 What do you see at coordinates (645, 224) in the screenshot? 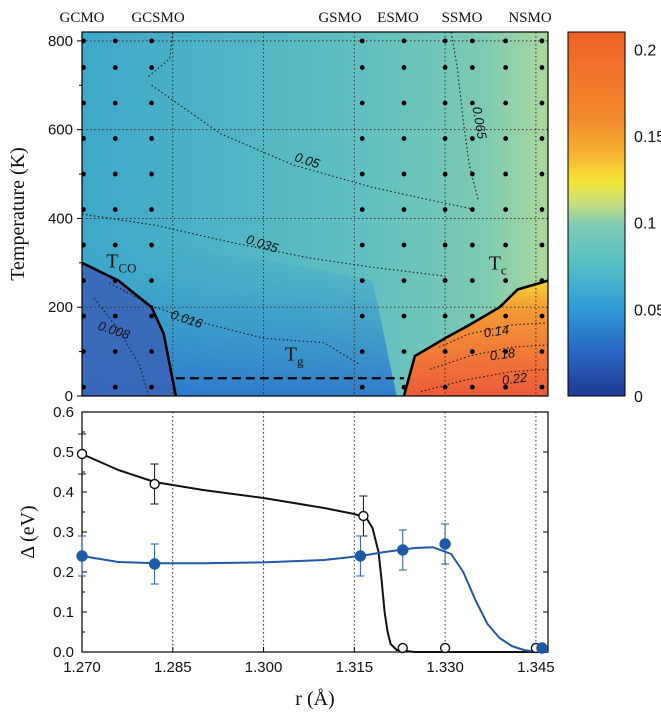
I see `colorbar-tick-2: 0.1` at bounding box center [645, 224].